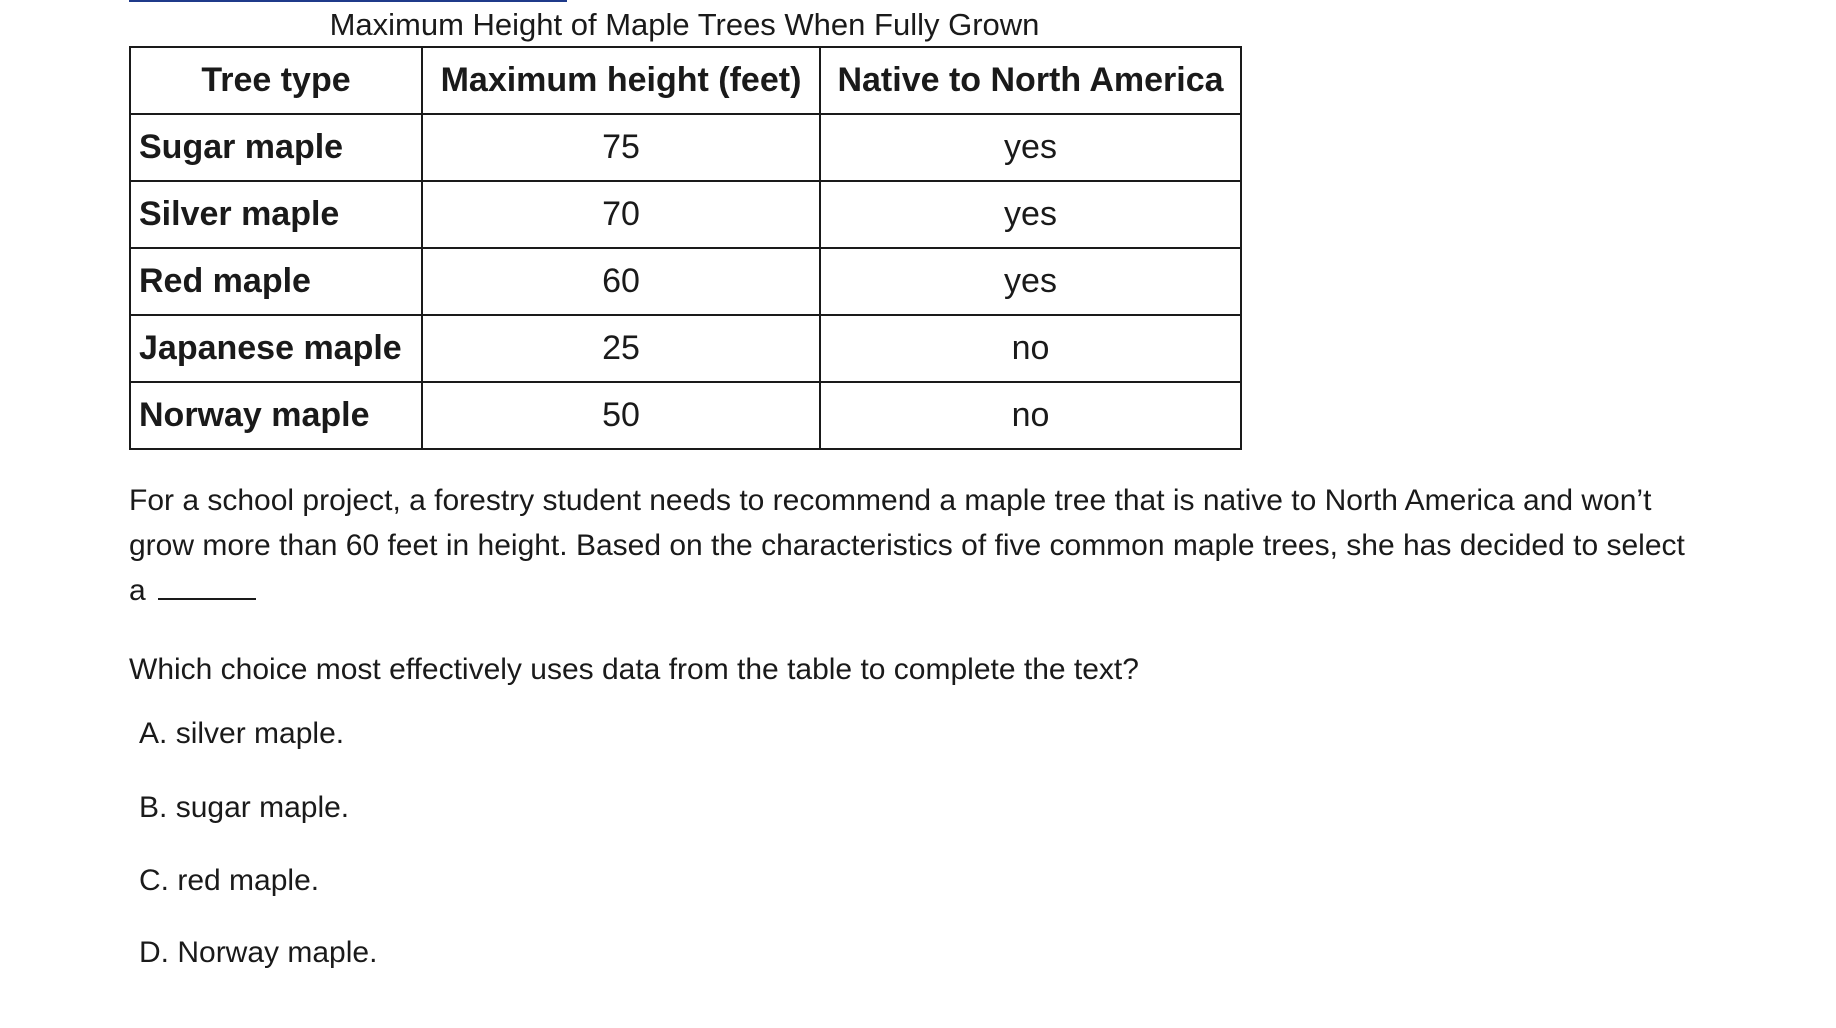 Image resolution: width=1836 pixels, height=1028 pixels. What do you see at coordinates (154, 880) in the screenshot?
I see `choice-letter: C.` at bounding box center [154, 880].